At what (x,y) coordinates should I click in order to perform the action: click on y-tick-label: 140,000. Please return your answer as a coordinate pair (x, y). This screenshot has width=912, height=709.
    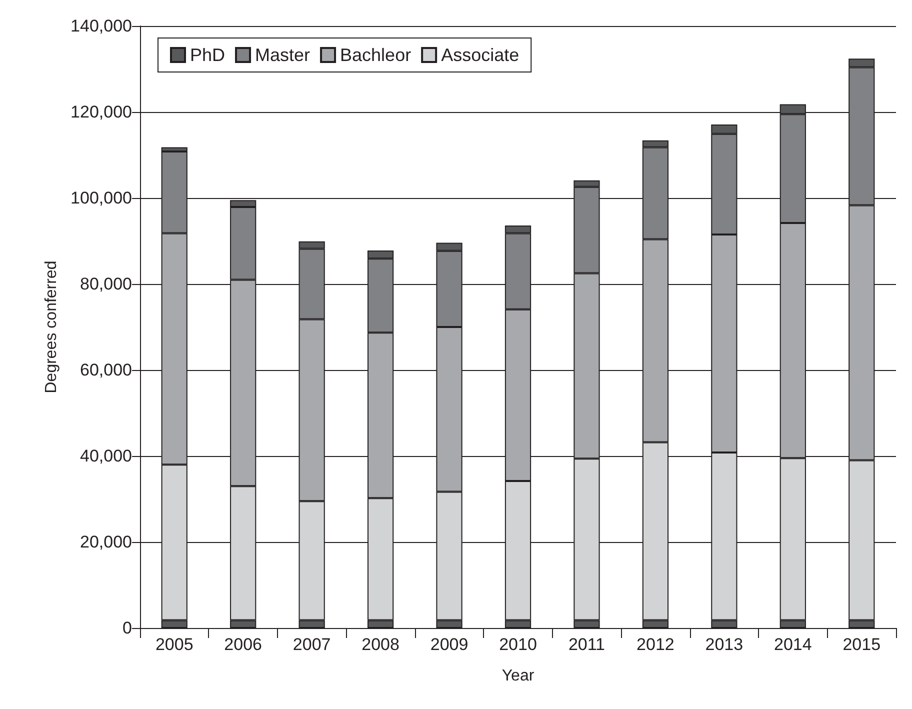
    Looking at the image, I should click on (101, 26).